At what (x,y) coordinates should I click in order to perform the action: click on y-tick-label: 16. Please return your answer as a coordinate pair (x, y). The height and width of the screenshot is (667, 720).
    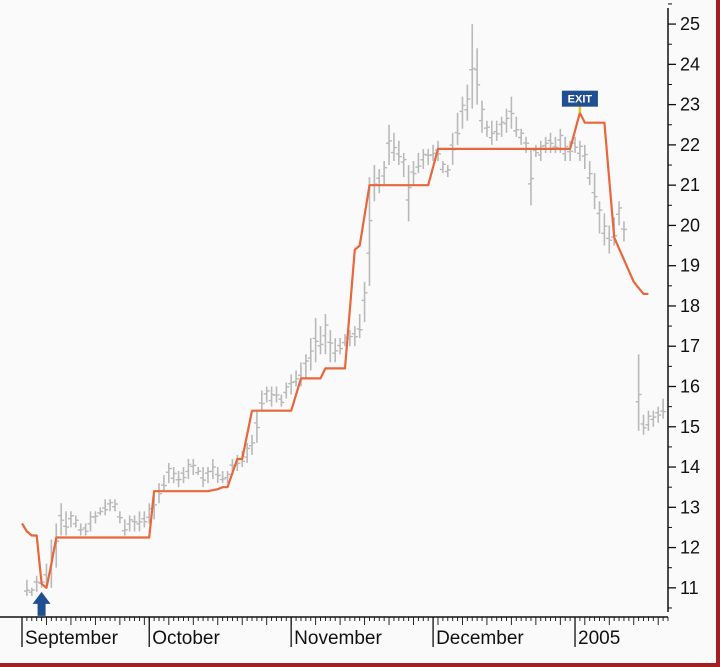
    Looking at the image, I should click on (690, 386).